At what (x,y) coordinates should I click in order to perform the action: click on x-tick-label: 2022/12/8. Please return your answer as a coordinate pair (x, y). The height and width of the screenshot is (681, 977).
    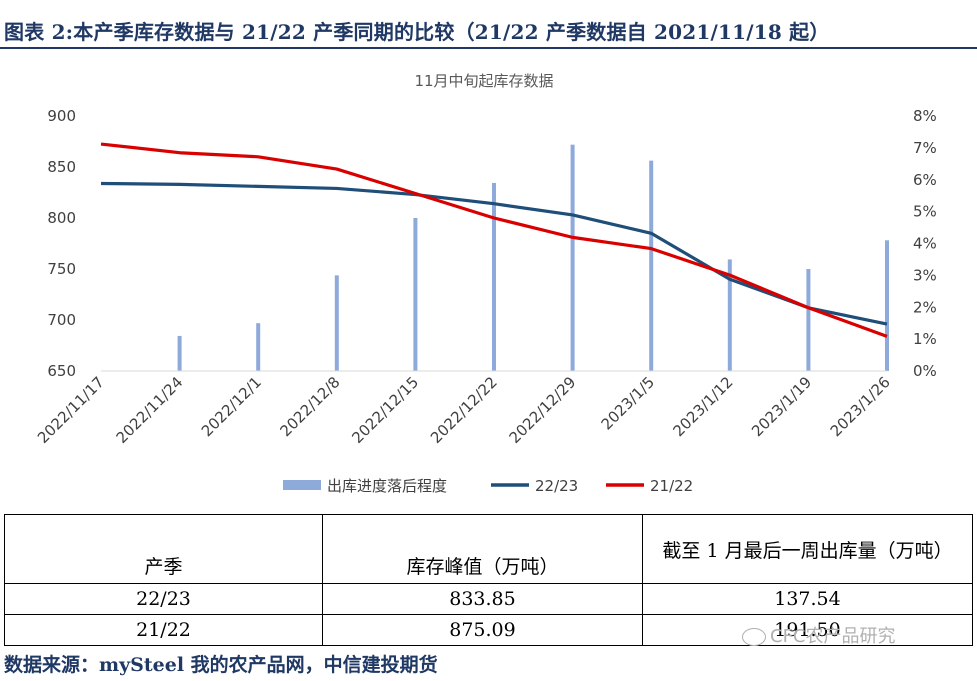
    Looking at the image, I should click on (310, 406).